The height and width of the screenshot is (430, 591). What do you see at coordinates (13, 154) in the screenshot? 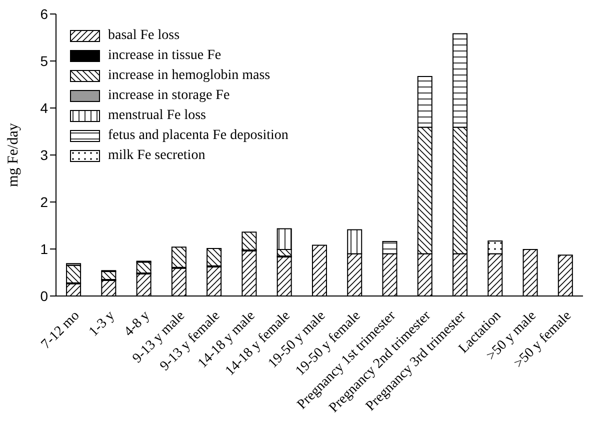
I see `y-axis-title: mg Fe/day` at bounding box center [13, 154].